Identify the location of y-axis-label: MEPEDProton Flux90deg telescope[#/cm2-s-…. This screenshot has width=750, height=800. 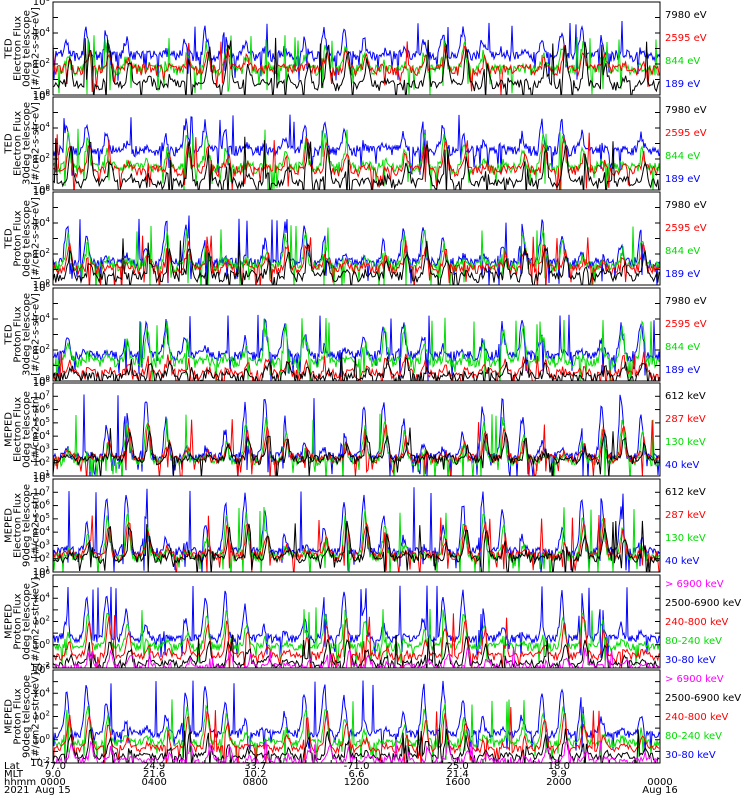
(23, 716).